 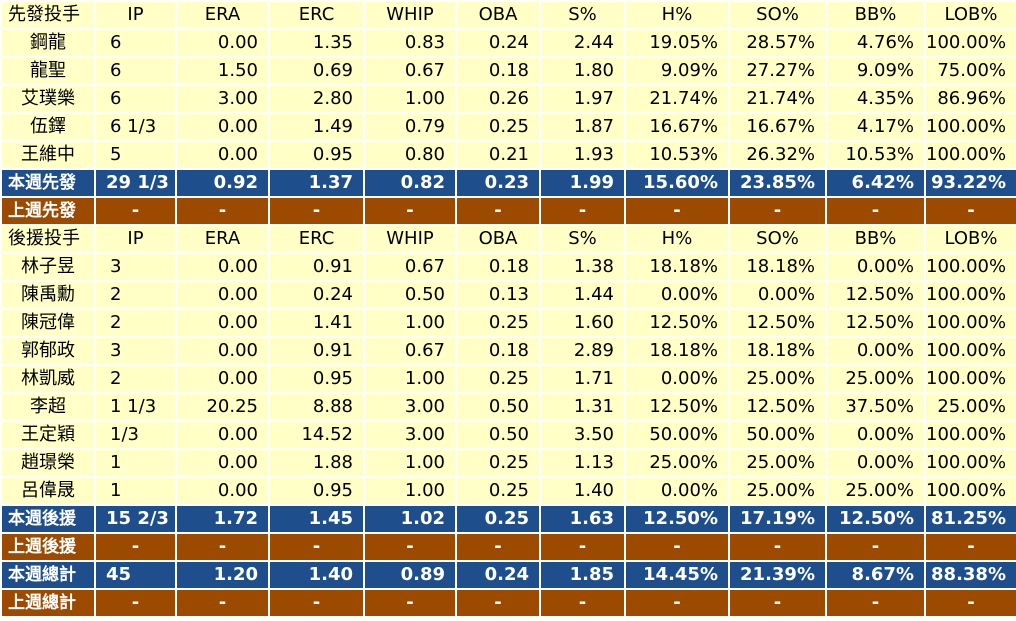 What do you see at coordinates (777, 99) in the screenshot?
I see `so-pct-cell: 21.74%` at bounding box center [777, 99].